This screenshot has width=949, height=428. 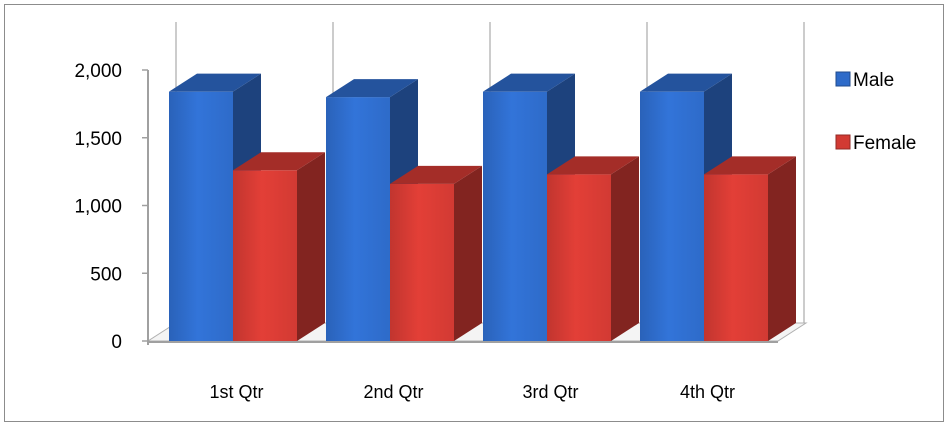 What do you see at coordinates (550, 392) in the screenshot?
I see `x-tick-label: 3rd Qtr` at bounding box center [550, 392].